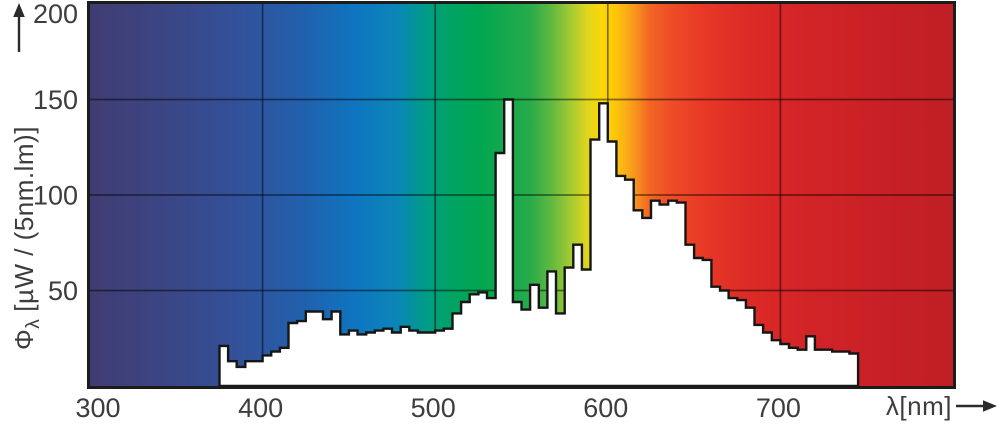 The height and width of the screenshot is (426, 1000). Describe the element at coordinates (260, 408) in the screenshot. I see `x-tick-label: 400` at that location.